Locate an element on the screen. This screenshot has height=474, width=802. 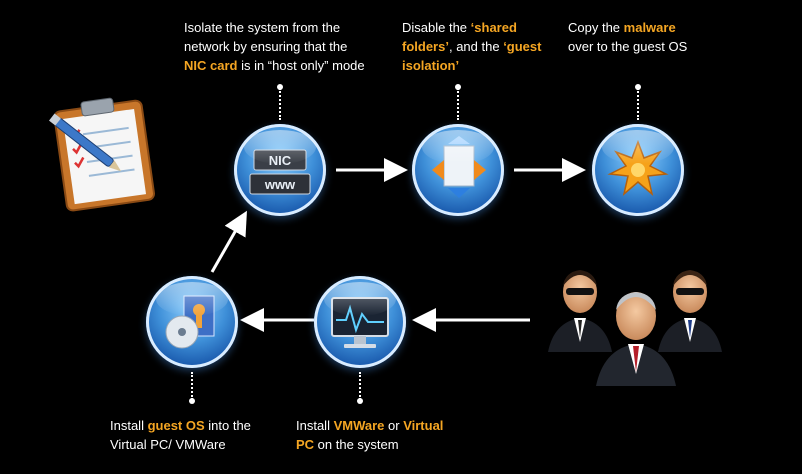
highlight-text: Virtual is located at coordinates (423, 425).